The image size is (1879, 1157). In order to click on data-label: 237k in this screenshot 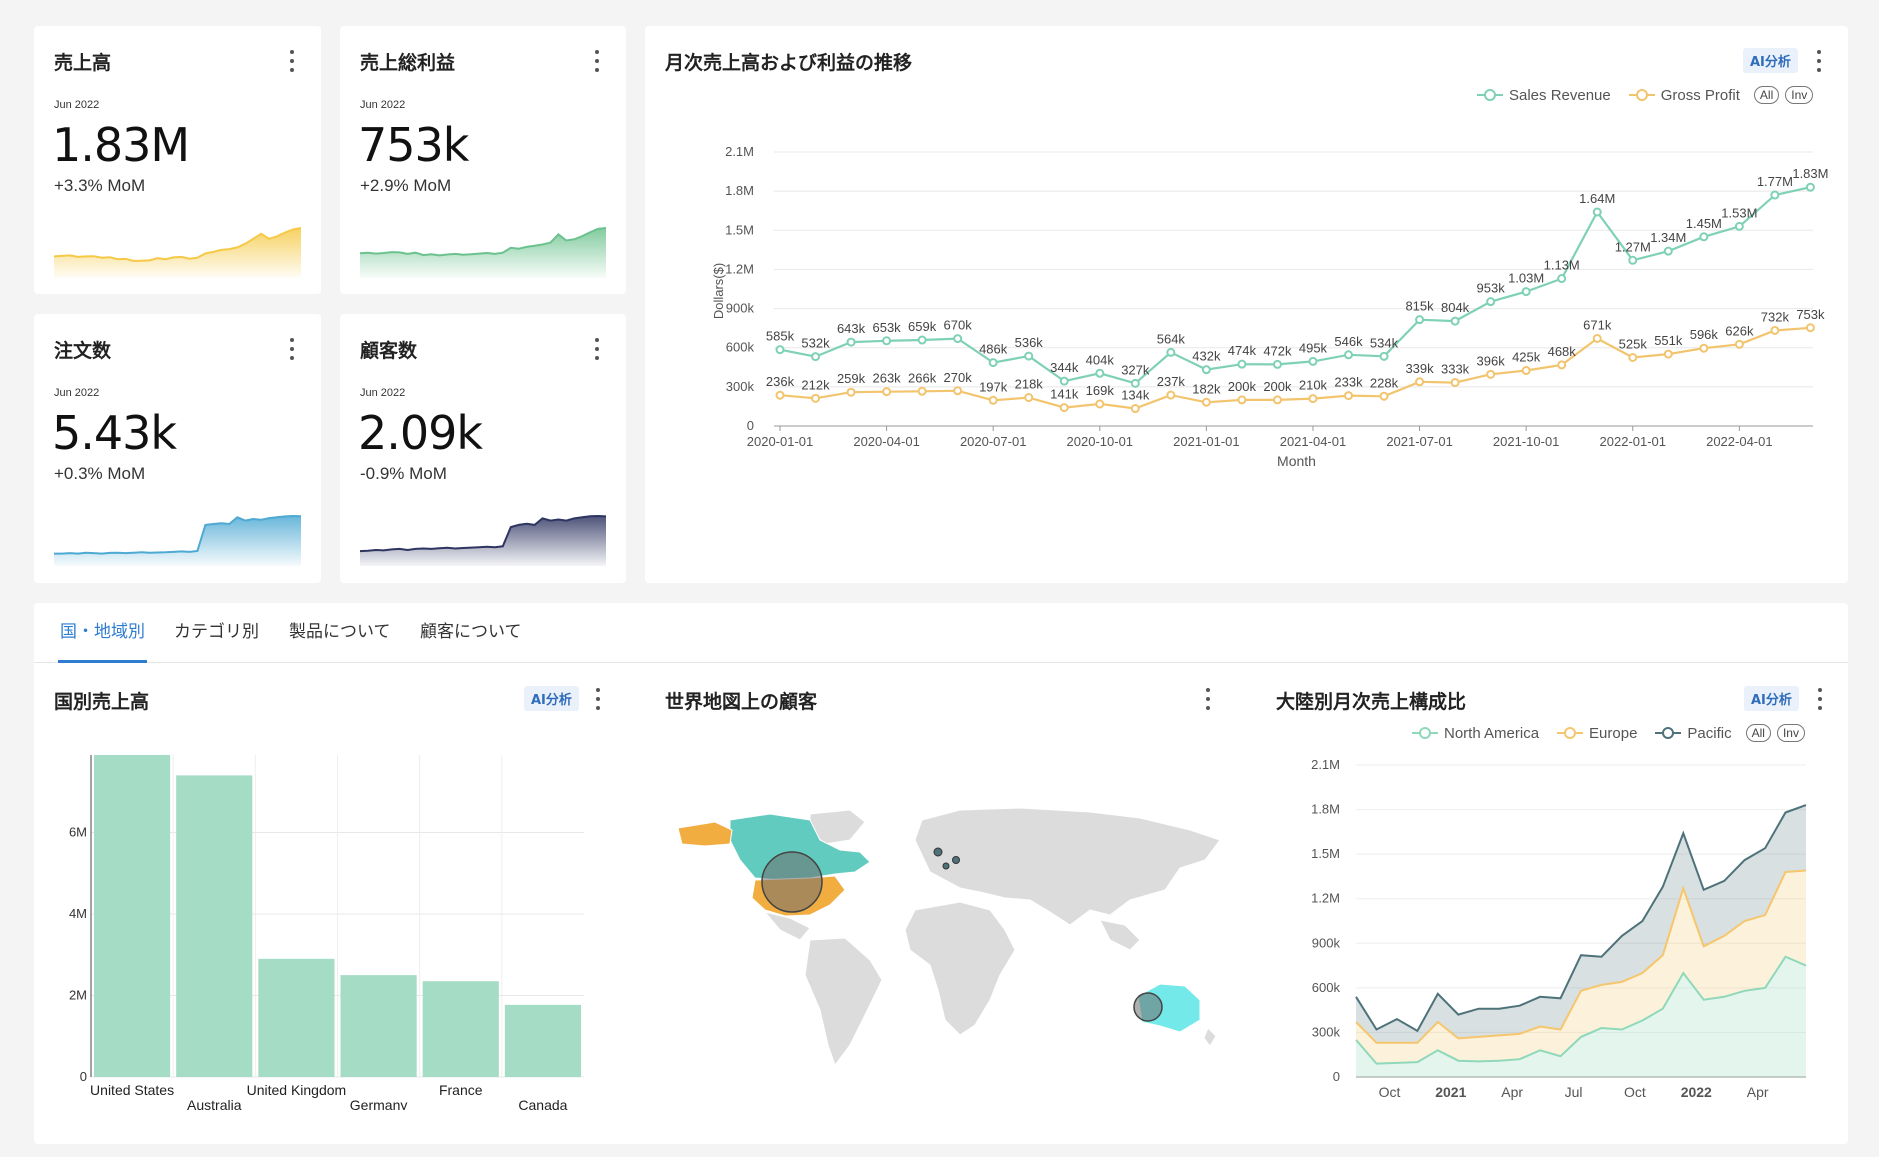, I will do `click(1171, 381)`.